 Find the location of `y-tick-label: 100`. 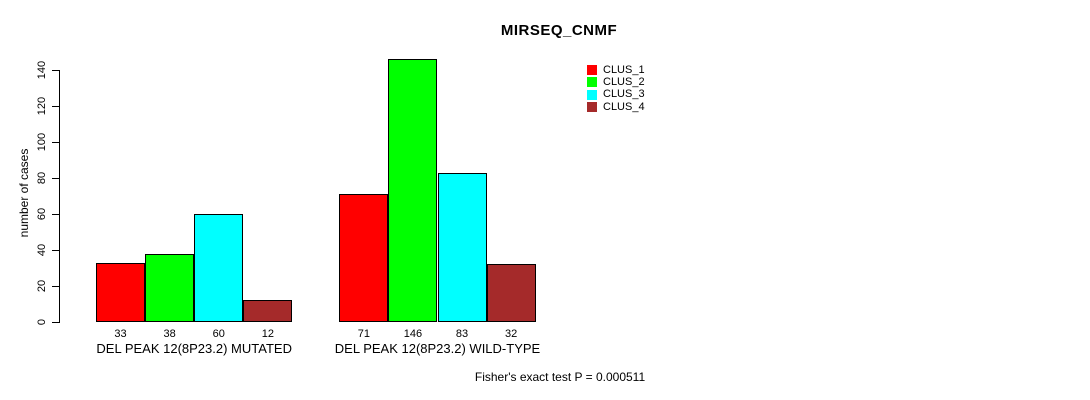

y-tick-label: 100 is located at coordinates (42, 142).